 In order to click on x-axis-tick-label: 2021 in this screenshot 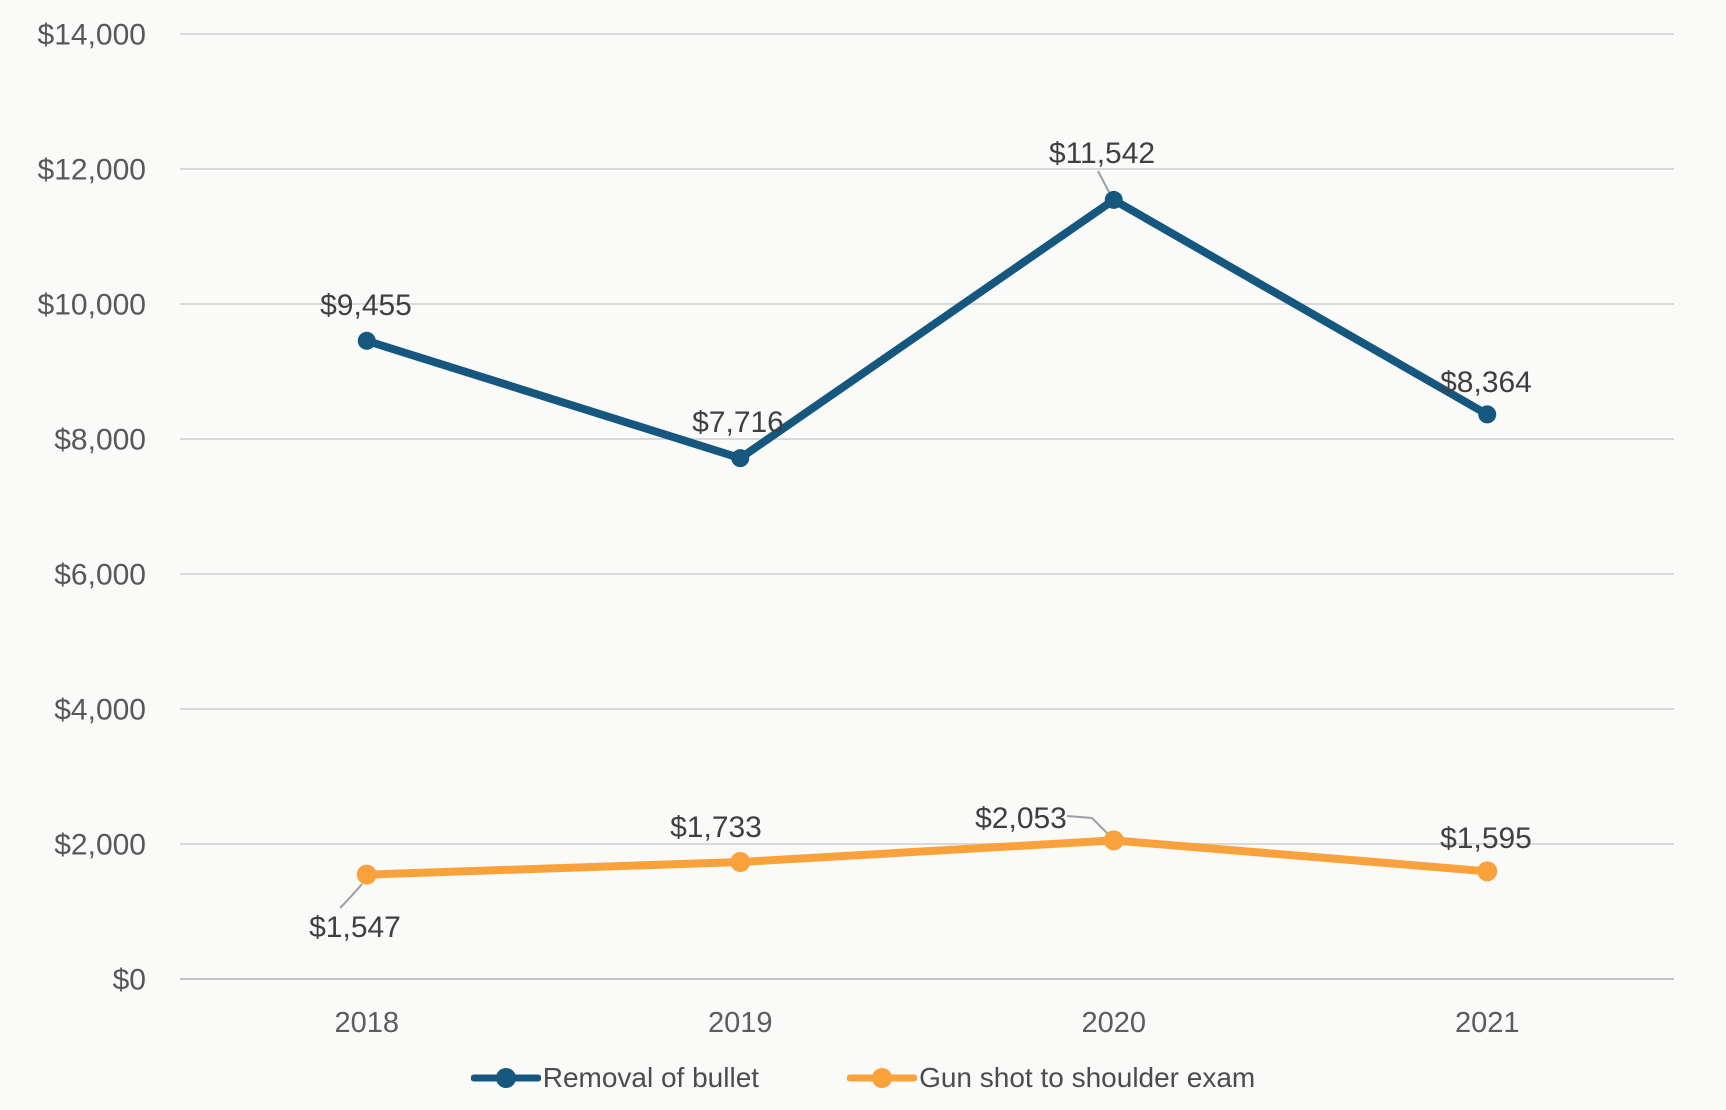, I will do `click(1487, 1023)`.